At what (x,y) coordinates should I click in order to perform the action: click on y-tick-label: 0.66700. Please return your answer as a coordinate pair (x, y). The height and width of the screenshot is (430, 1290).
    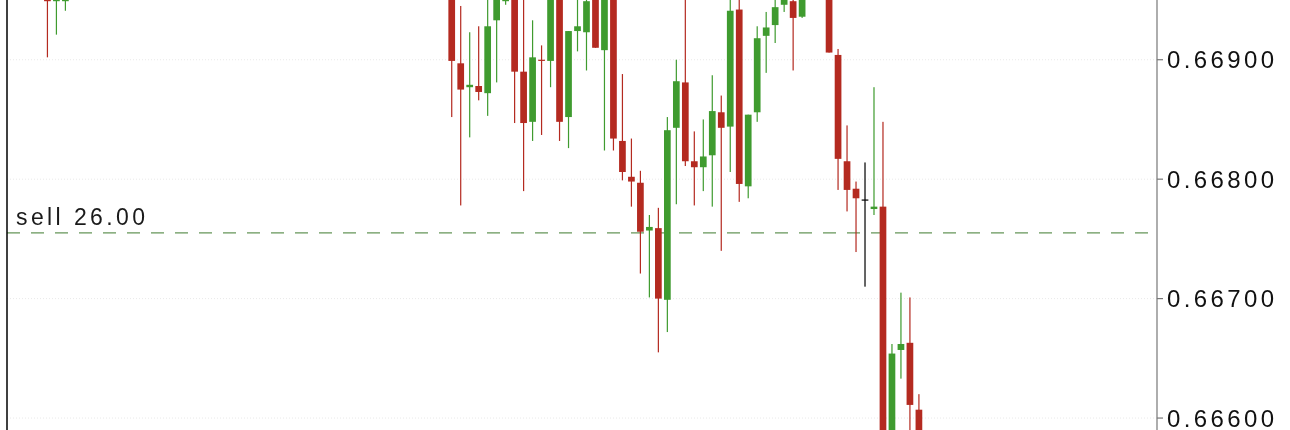
    Looking at the image, I should click on (1222, 299).